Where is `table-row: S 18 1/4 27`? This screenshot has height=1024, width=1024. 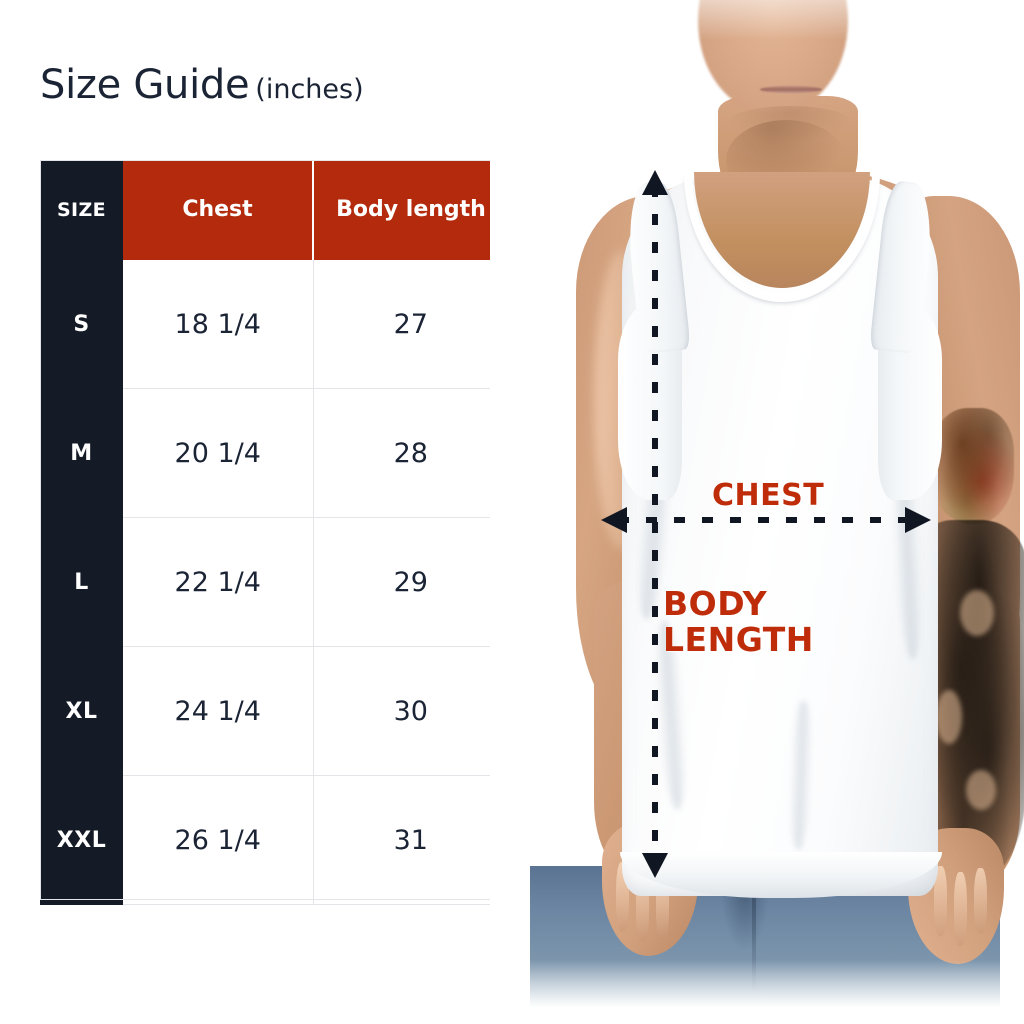
table-row: S 18 1/4 27 is located at coordinates (274, 324).